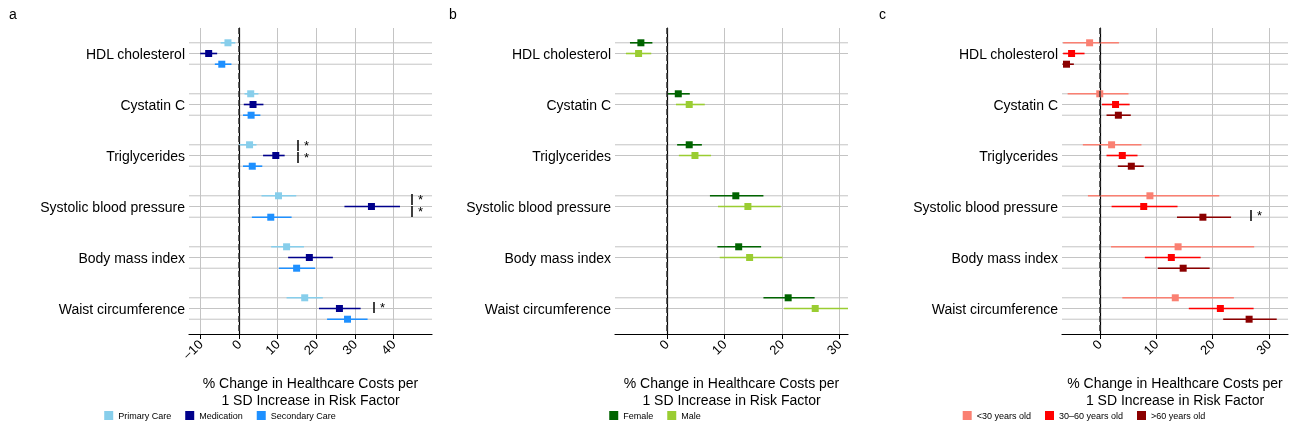  Describe the element at coordinates (13, 14) in the screenshot. I see `text: a` at that location.